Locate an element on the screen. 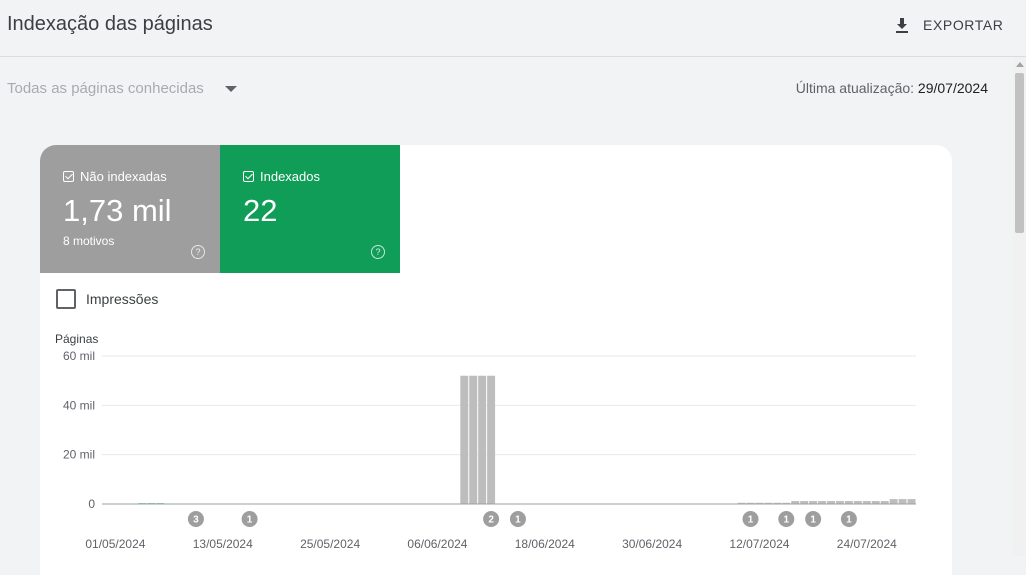  pages-filter-dropdown: Todas as páginas conhecidas is located at coordinates (122, 88).